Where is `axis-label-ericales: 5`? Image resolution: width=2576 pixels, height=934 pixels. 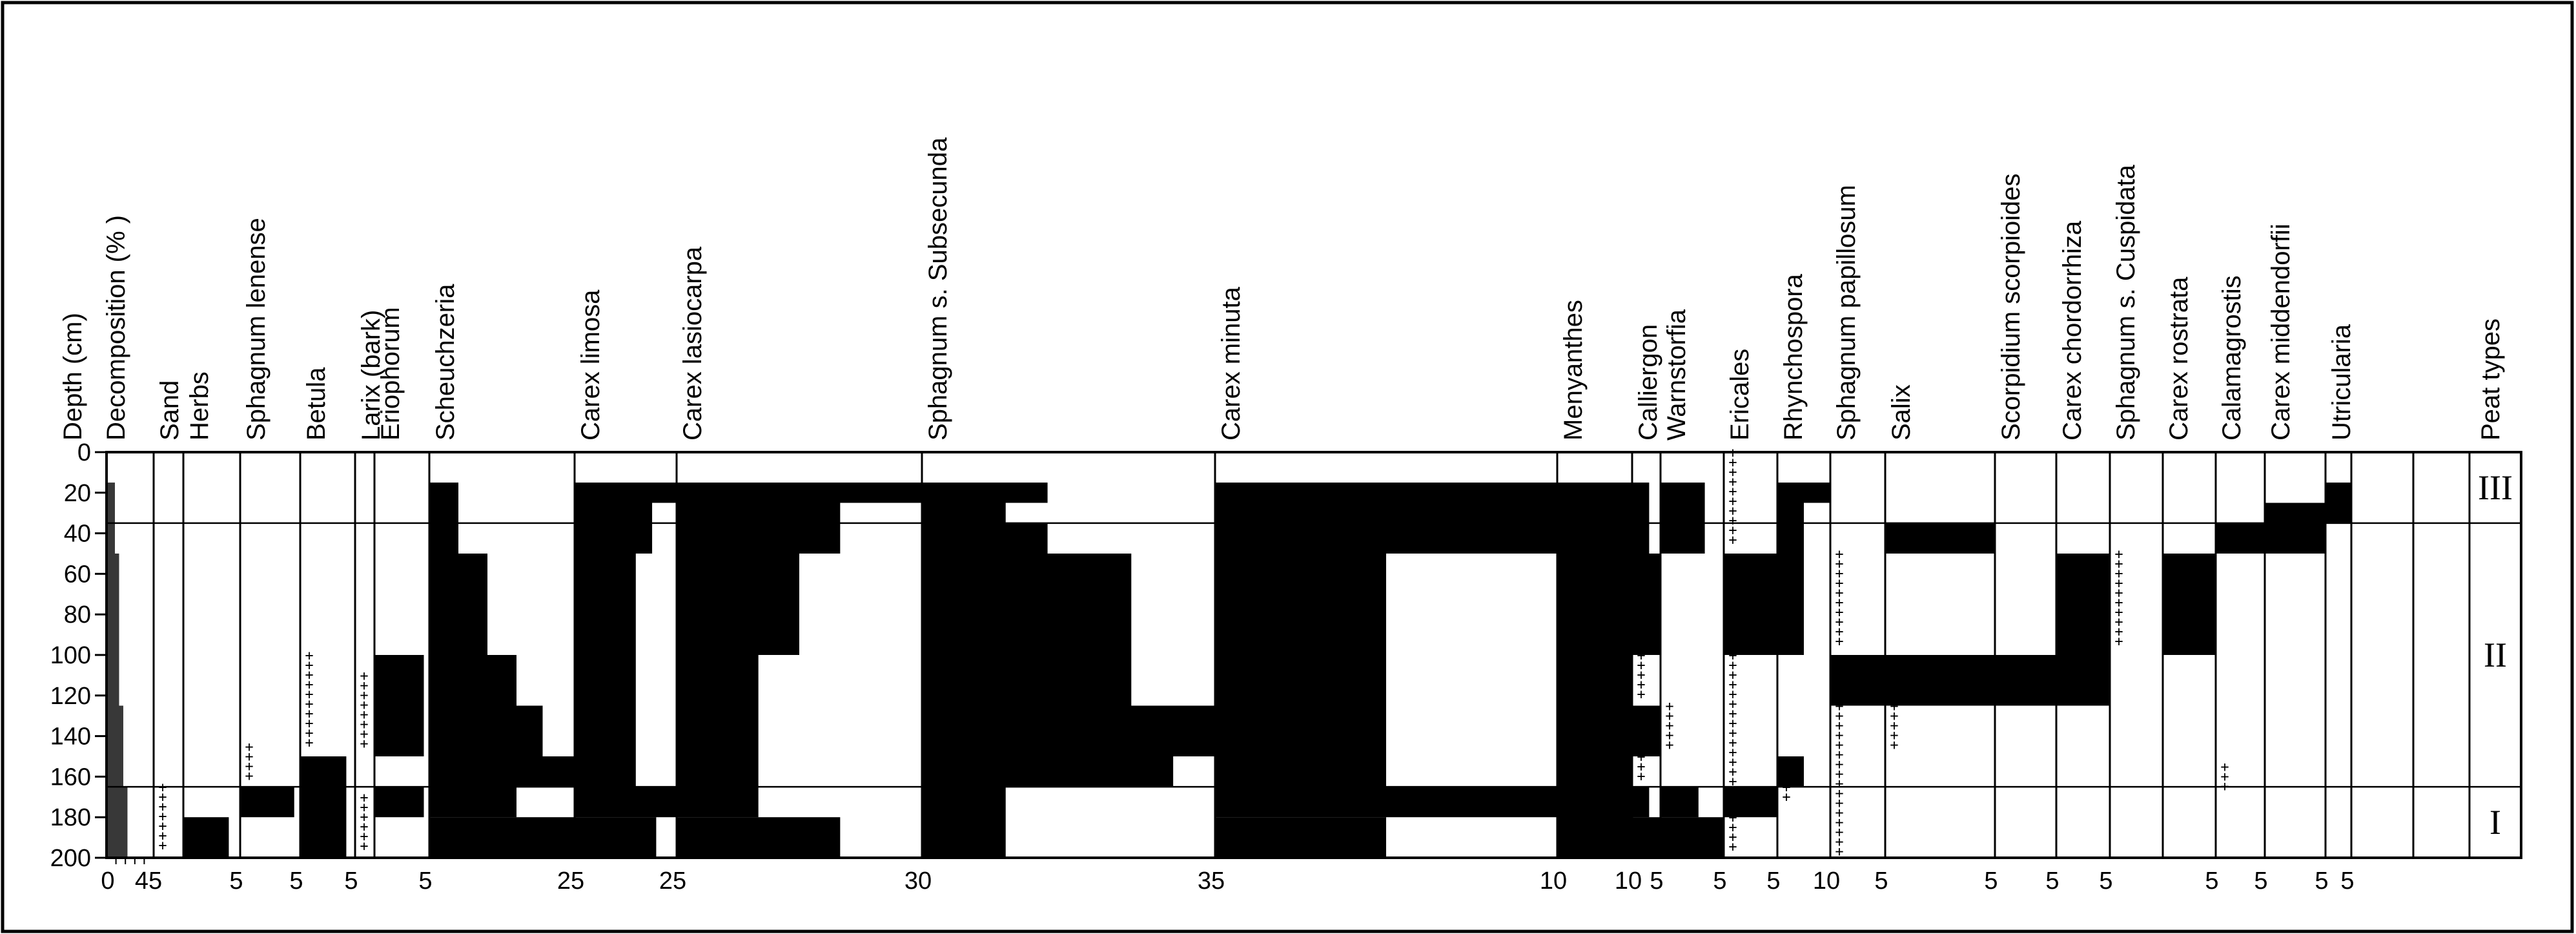 axis-label-ericales: 5 is located at coordinates (1773, 881).